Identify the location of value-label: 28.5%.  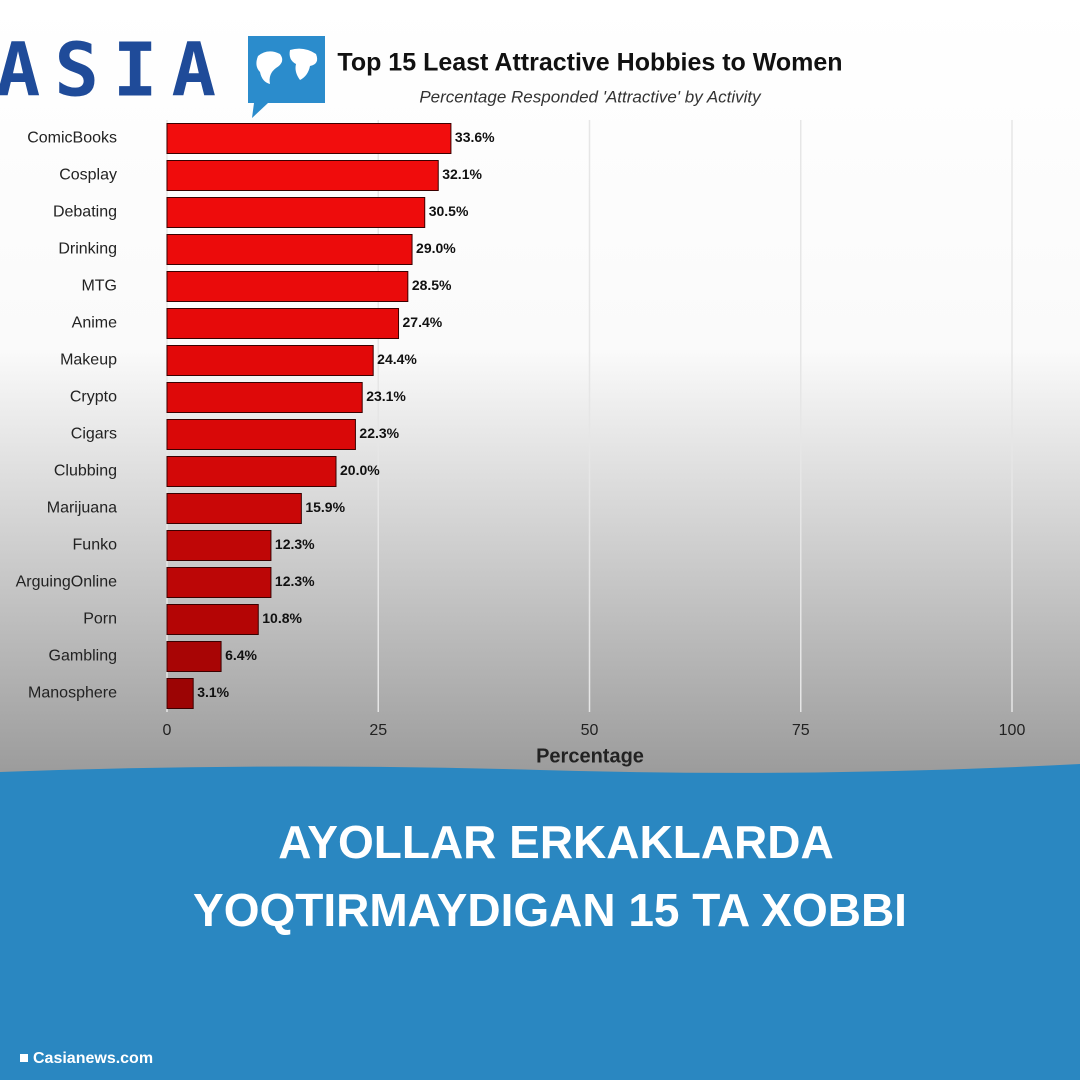
(432, 285).